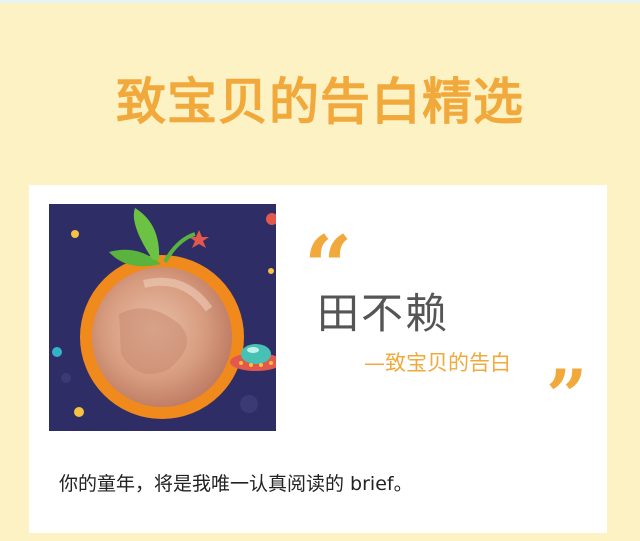 The image size is (640, 541). Describe the element at coordinates (236, 484) in the screenshot. I see `confession-message: 你的童年，将是我唯一认真阅读的 brief。` at that location.